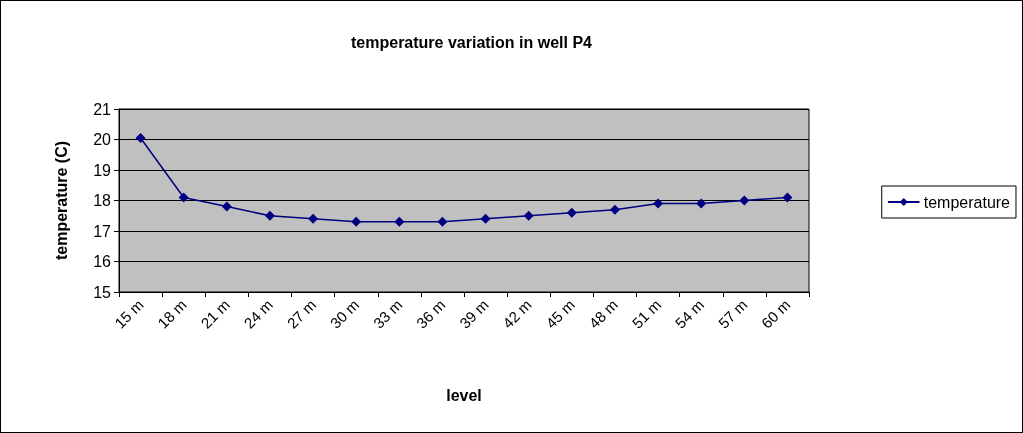 This screenshot has width=1023, height=433. Describe the element at coordinates (472, 42) in the screenshot. I see `chart-title: temperature variation in well P4` at that location.